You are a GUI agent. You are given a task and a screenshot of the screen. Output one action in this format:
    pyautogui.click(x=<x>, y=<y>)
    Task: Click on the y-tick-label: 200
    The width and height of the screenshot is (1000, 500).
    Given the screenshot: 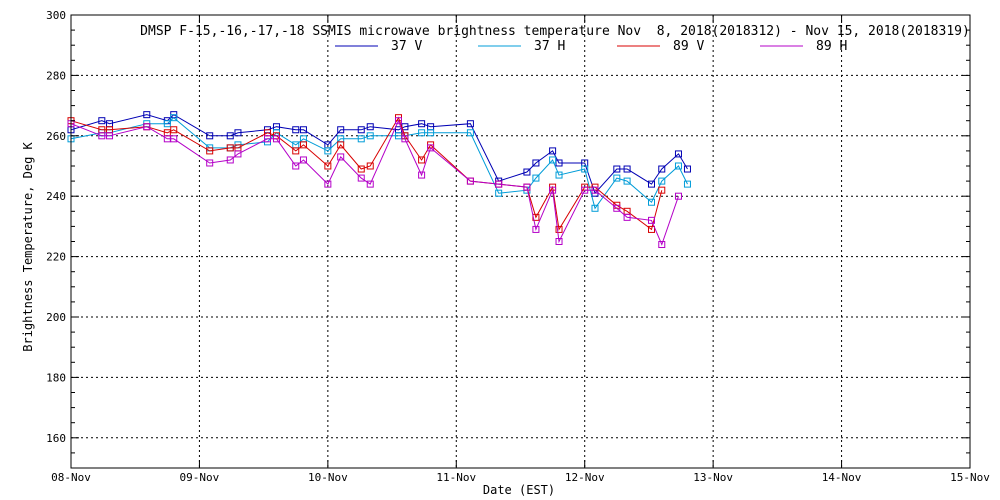 What is the action you would take?
    pyautogui.click(x=56, y=317)
    